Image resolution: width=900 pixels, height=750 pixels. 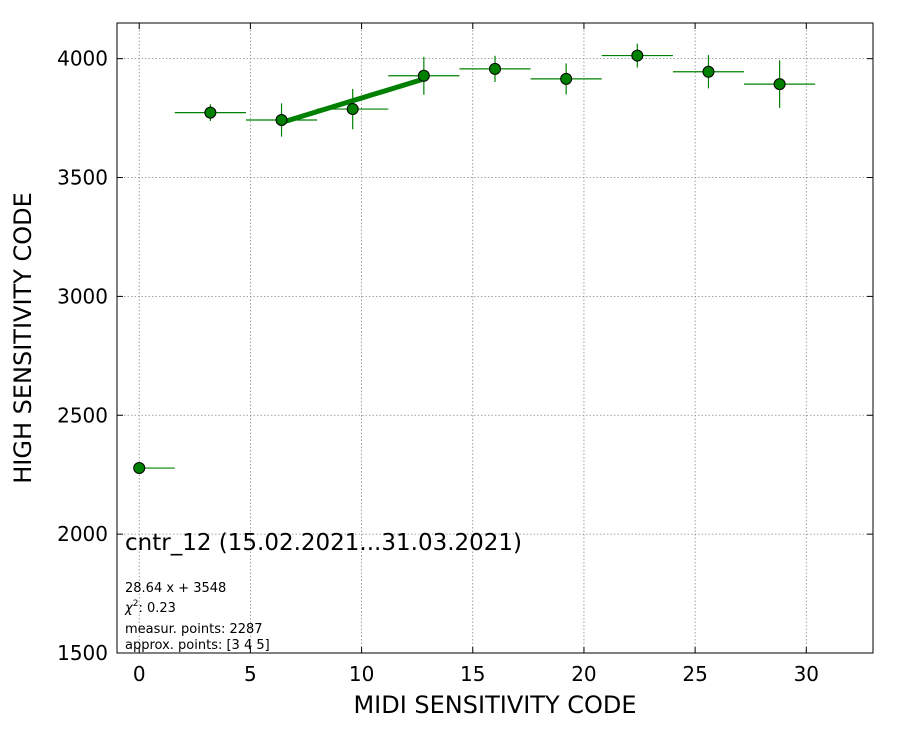 I want to click on y-tick-label: 4000, so click(x=82, y=59).